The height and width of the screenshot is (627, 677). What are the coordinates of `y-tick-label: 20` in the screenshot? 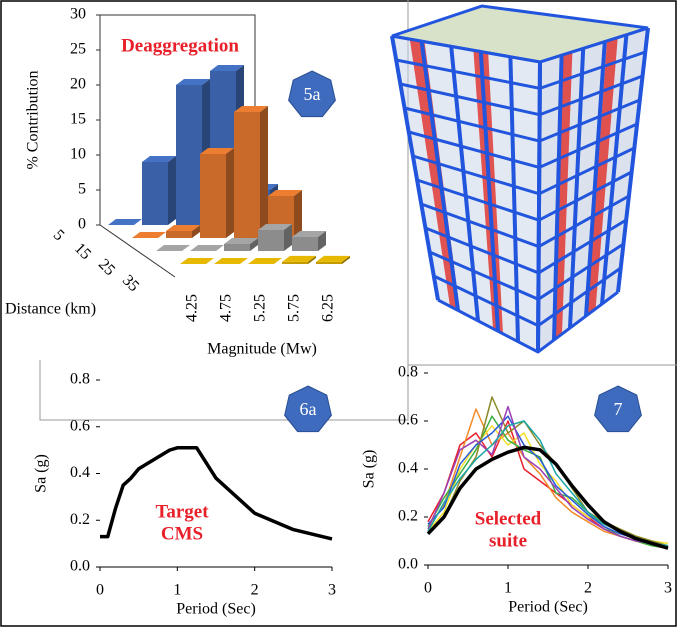 It's located at (78, 84).